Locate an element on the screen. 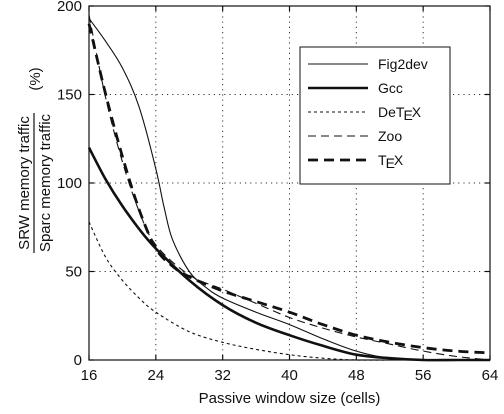 This screenshot has width=504, height=414. x-tick-label: 32 is located at coordinates (222, 375).